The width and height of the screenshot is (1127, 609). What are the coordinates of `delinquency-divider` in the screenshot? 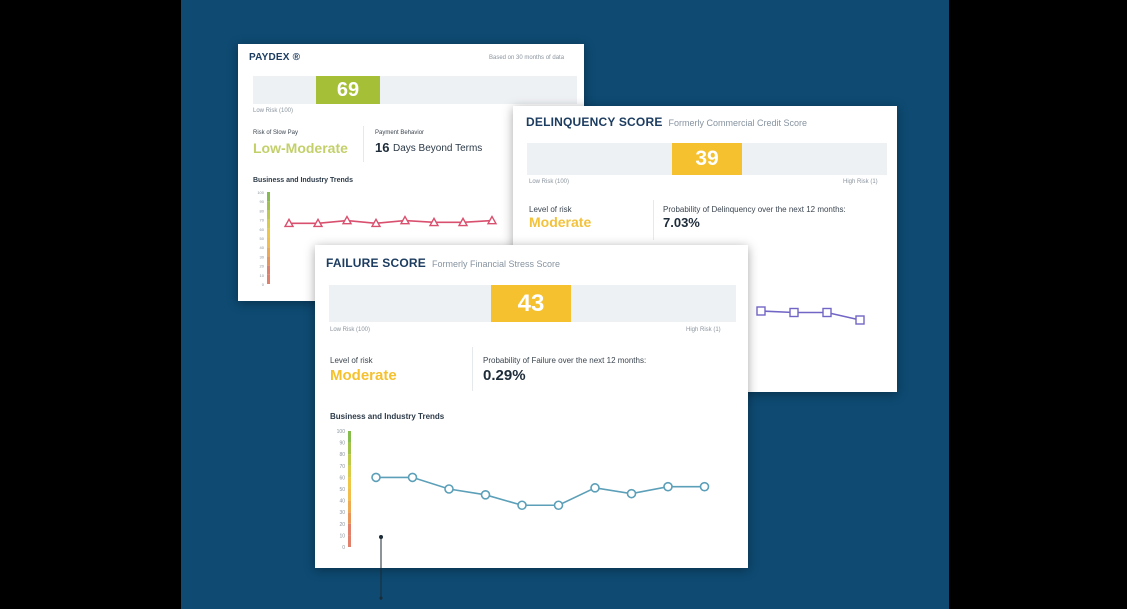 It's located at (653, 220).